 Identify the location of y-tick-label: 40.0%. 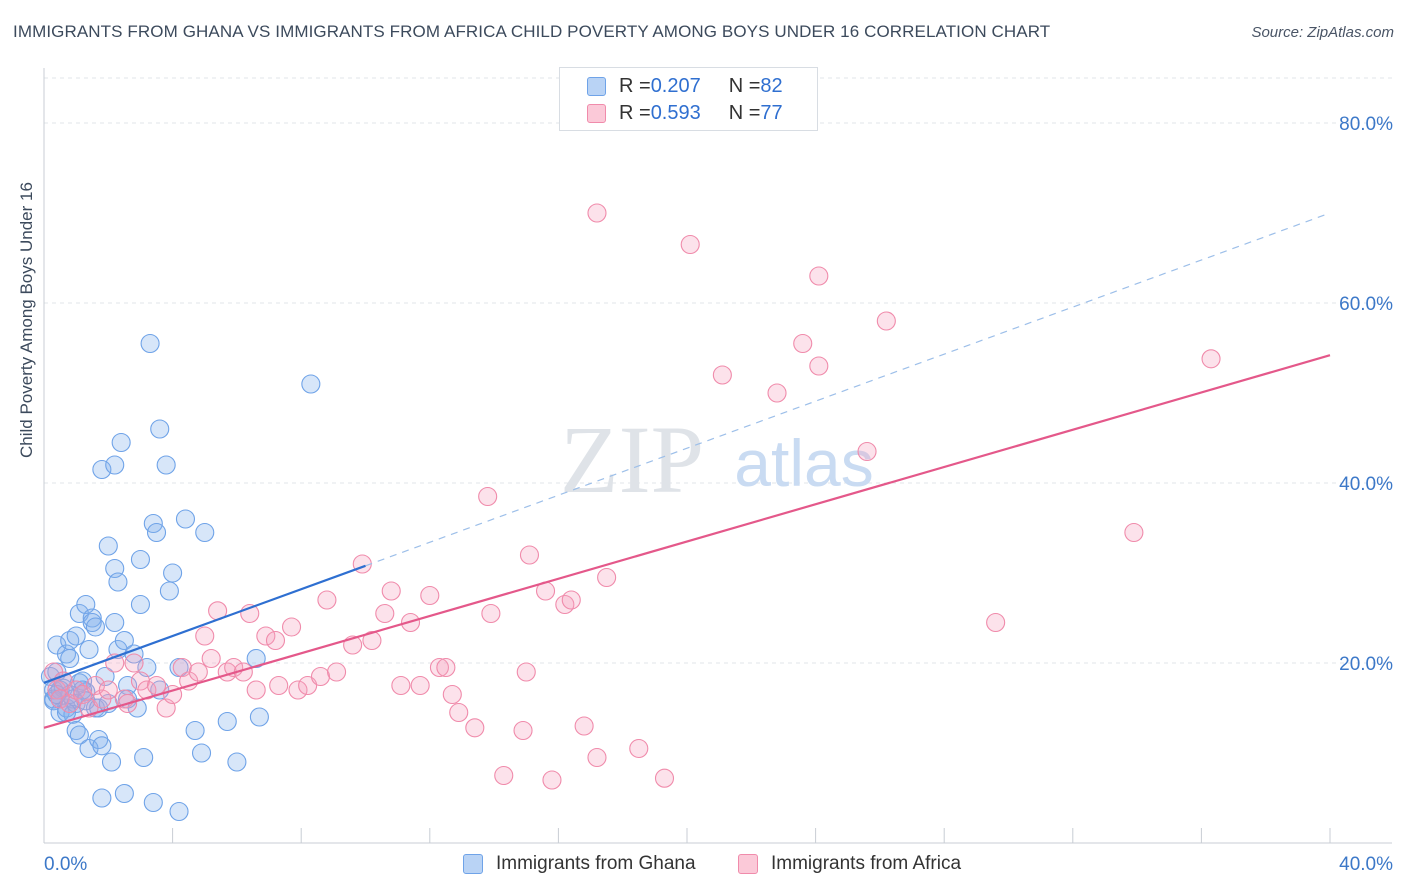
(1366, 484).